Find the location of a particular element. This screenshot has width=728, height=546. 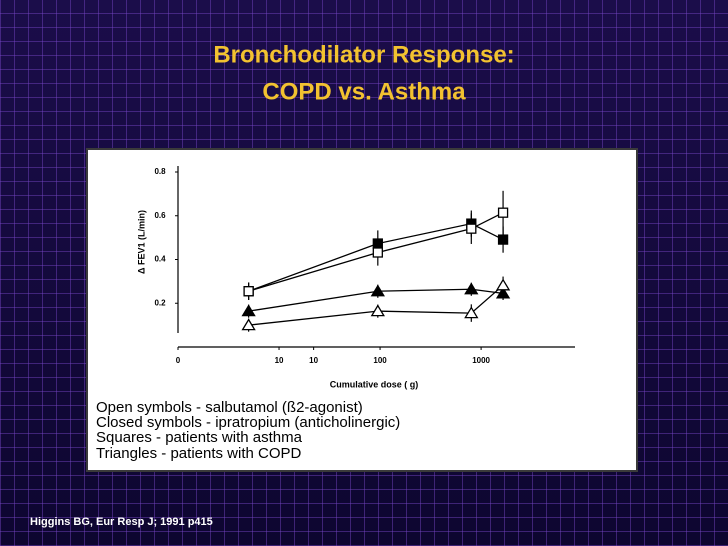

slide-title: COPD vs. Asthma is located at coordinates (364, 91).